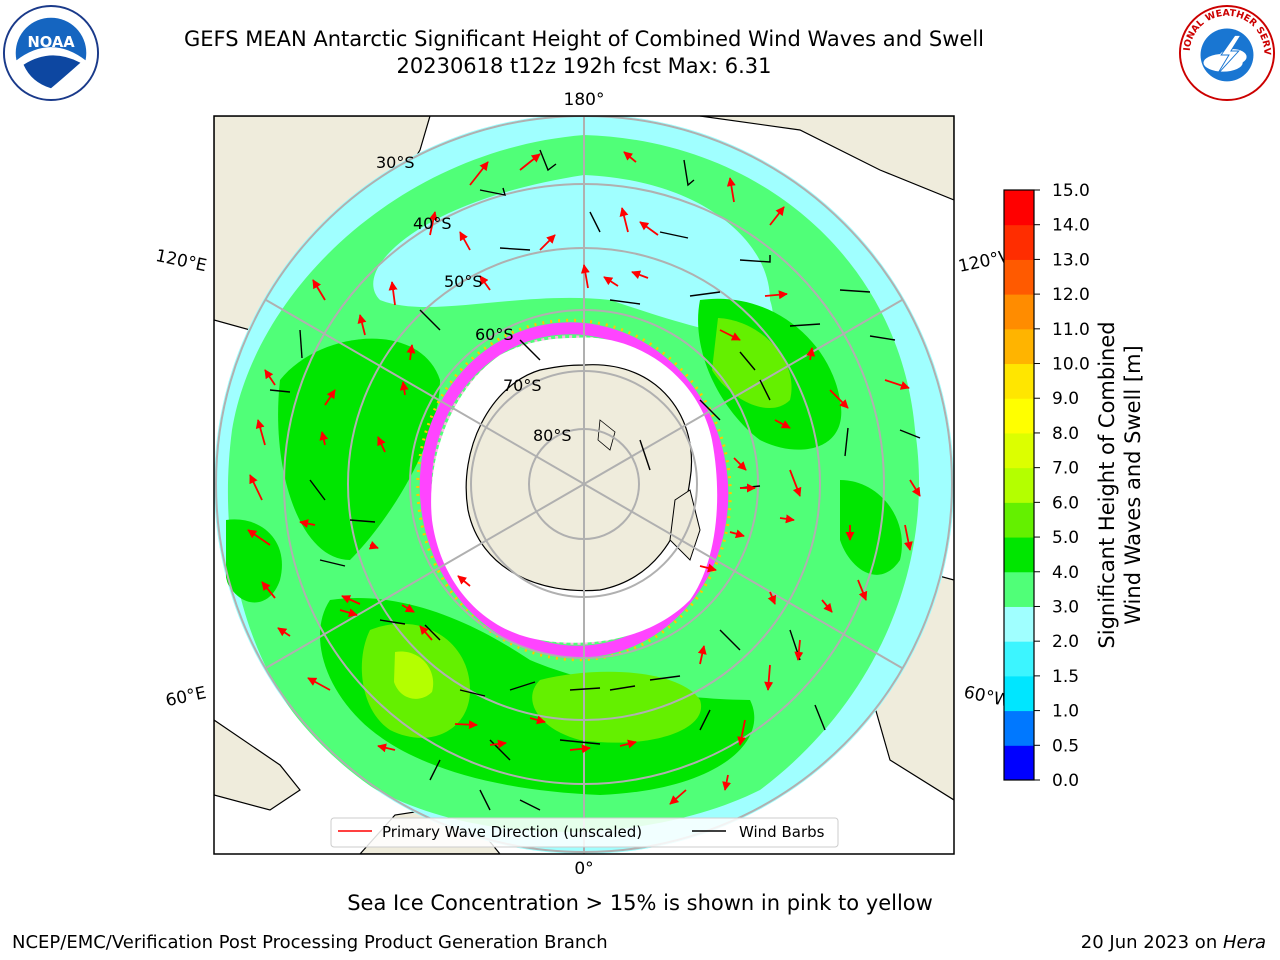 The height and width of the screenshot is (960, 1280). I want to click on svg-text: 180°, so click(584, 100).